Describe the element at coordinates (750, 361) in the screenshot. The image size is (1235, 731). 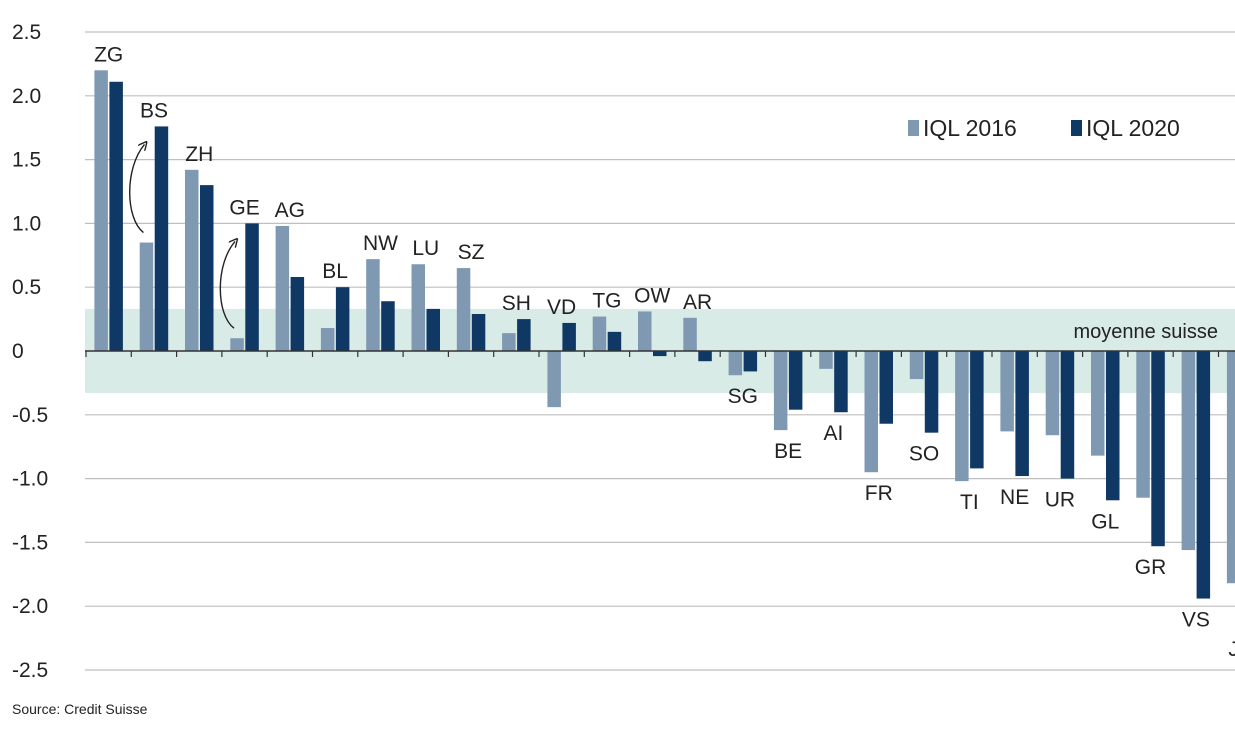
I see `bar-iql-2020-sg` at that location.